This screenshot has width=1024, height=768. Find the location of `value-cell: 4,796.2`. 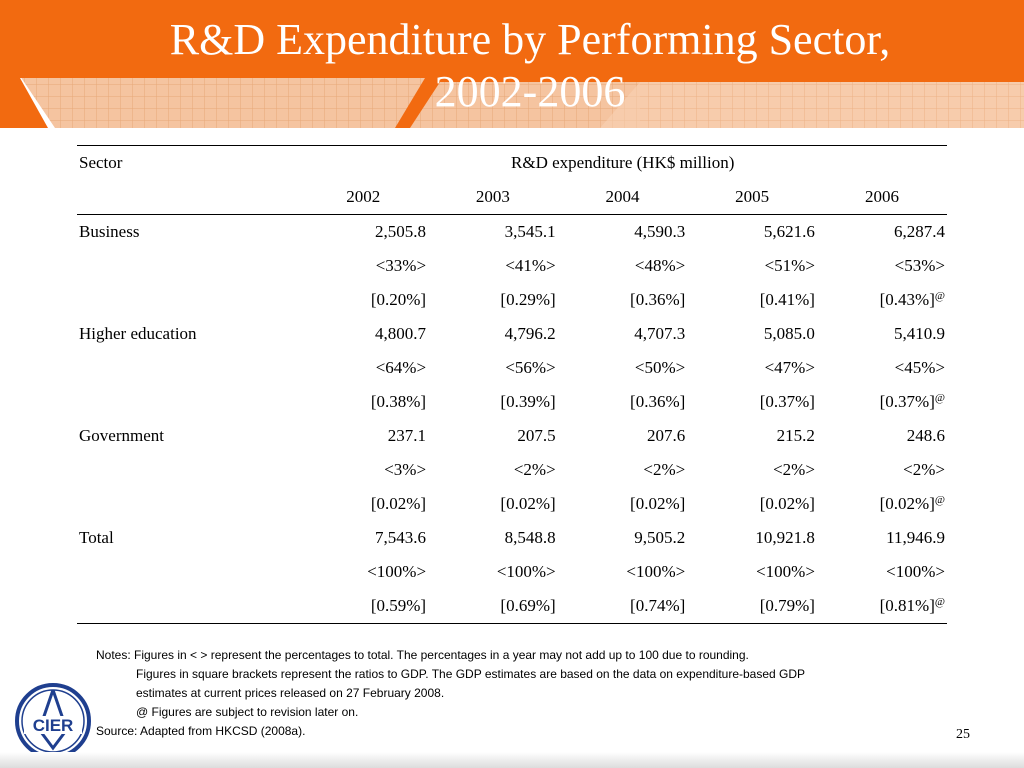

value-cell: 4,796.2 is located at coordinates (530, 333).